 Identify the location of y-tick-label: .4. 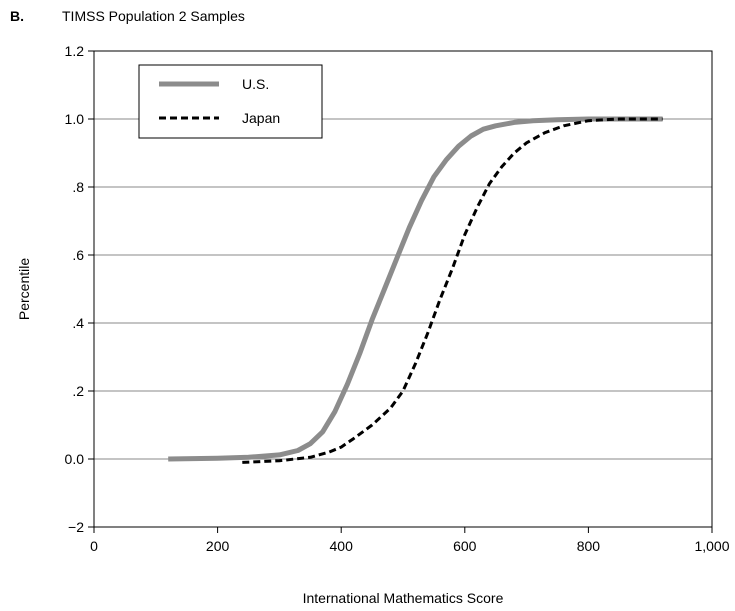
(78, 323).